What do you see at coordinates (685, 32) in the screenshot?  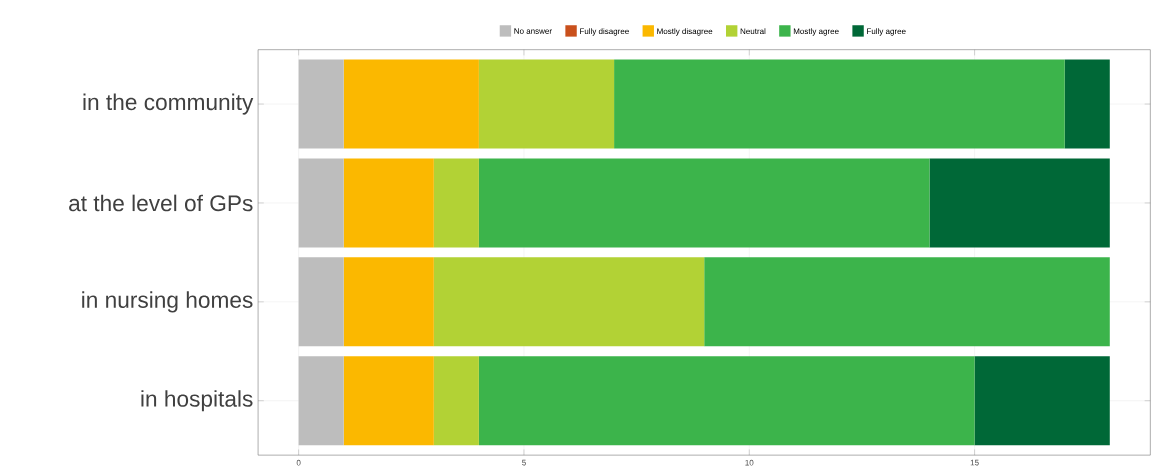 I see `legend-label: Mostly disagree` at bounding box center [685, 32].